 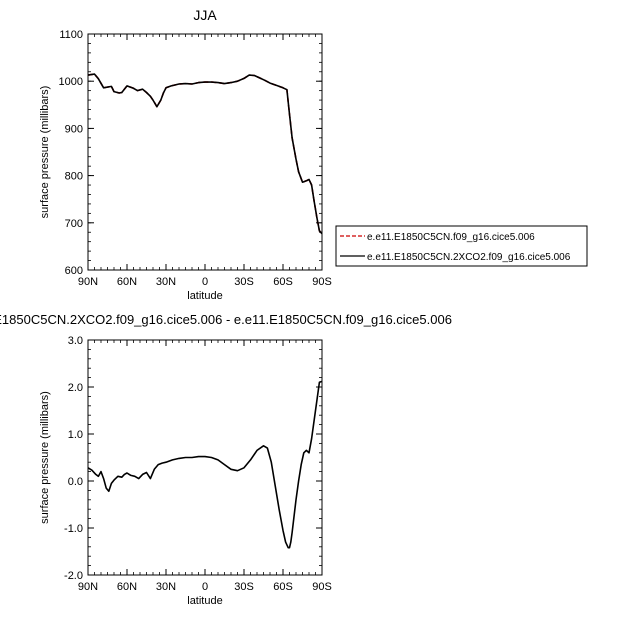 What do you see at coordinates (75, 388) in the screenshot?
I see `y-tick-label: 2.0` at bounding box center [75, 388].